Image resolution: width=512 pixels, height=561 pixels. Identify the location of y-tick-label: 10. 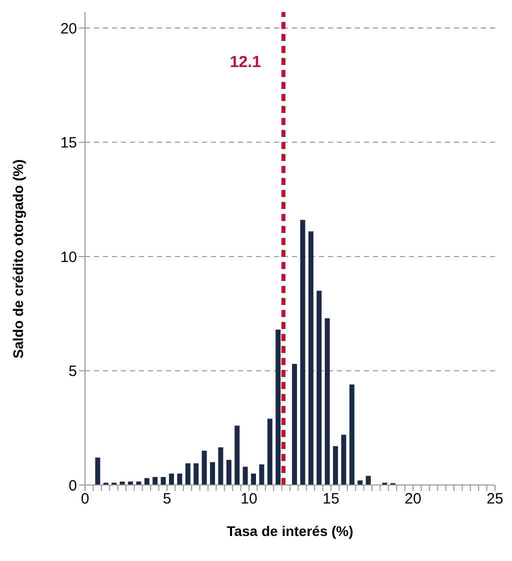
(68, 257).